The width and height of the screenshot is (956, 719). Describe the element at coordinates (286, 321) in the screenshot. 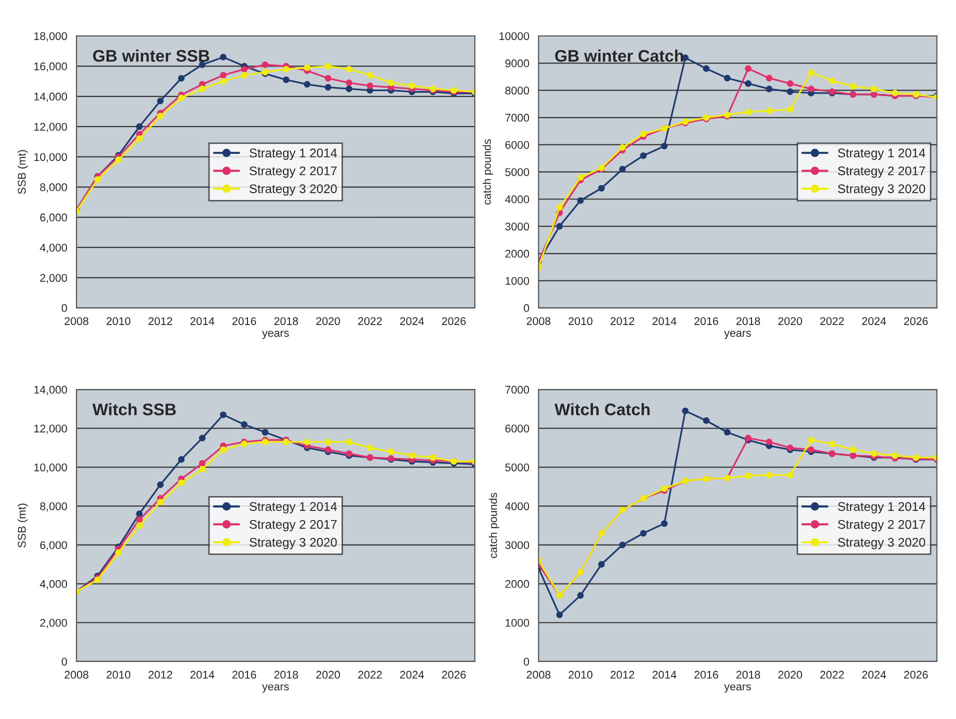

I see `x-tick-label: 2018` at that location.